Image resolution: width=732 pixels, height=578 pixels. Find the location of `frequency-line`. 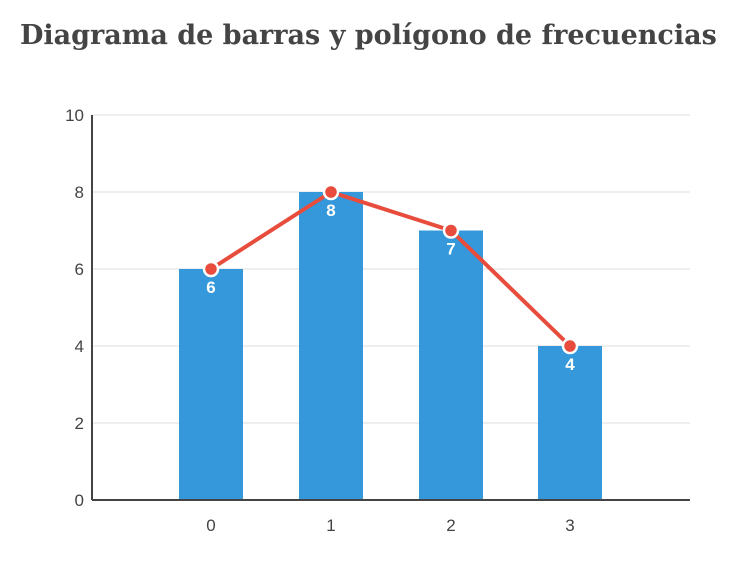

frequency-line is located at coordinates (390, 269).